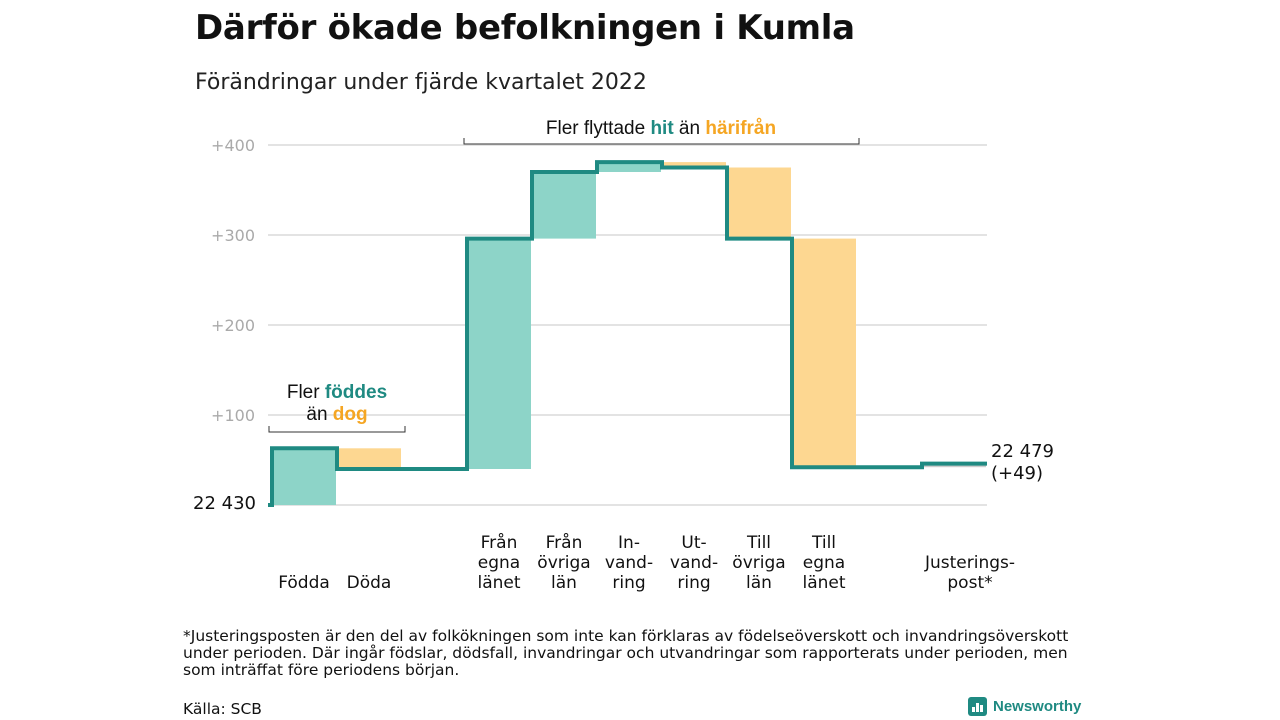 The width and height of the screenshot is (1280, 720). What do you see at coordinates (525, 28) in the screenshot?
I see `chart-title: Därför ökade befolkningen i Kumla` at bounding box center [525, 28].